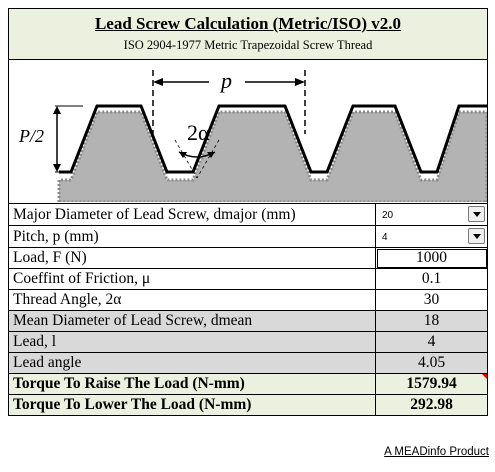  Describe the element at coordinates (388, 215) in the screenshot. I see `major-diameter-value: 20` at that location.